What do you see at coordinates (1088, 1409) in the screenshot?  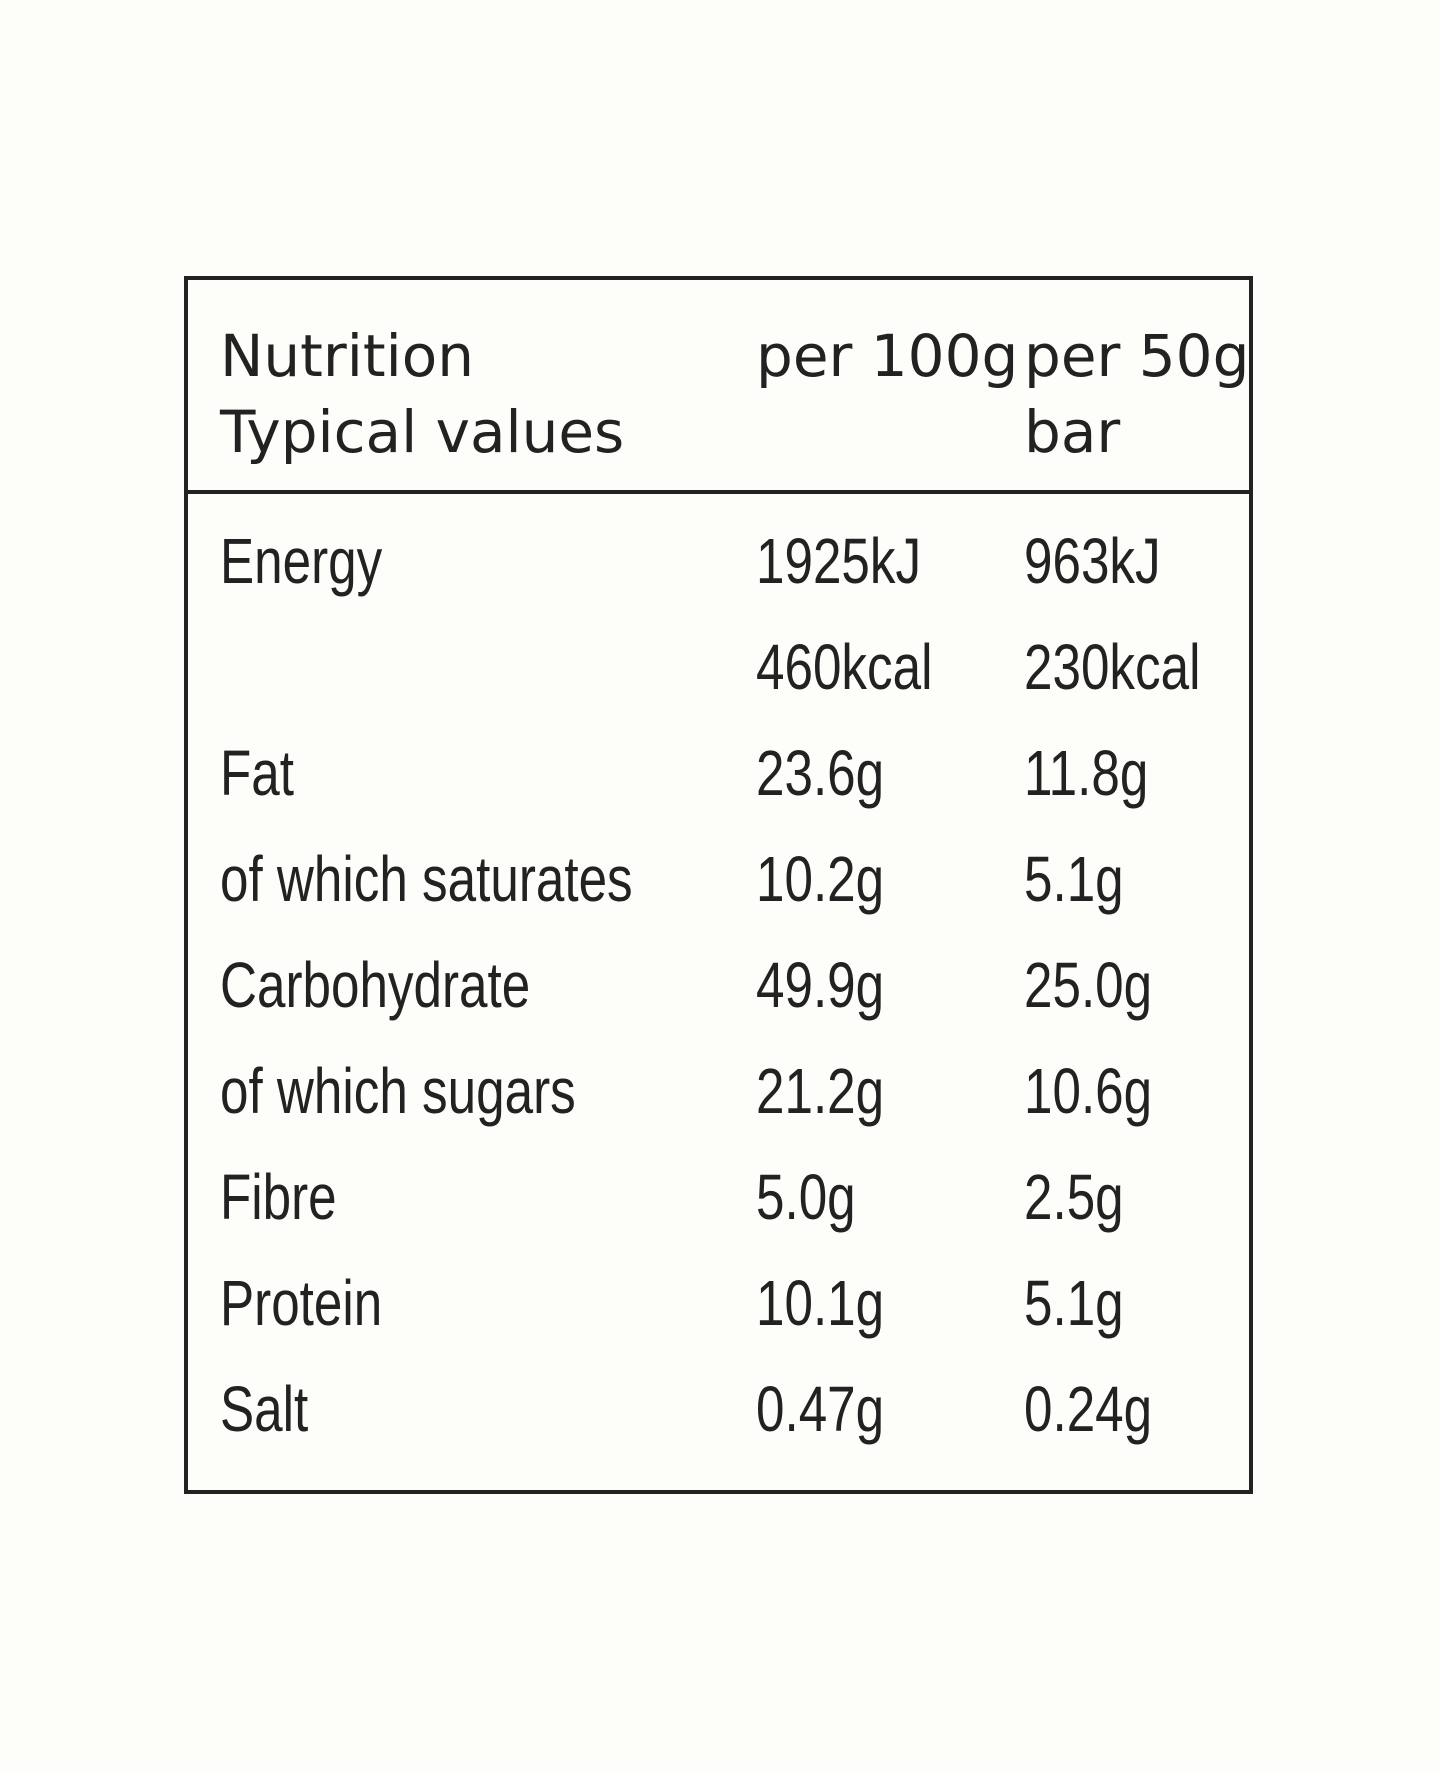 I see `row-value-per-50g: 0.24g` at bounding box center [1088, 1409].